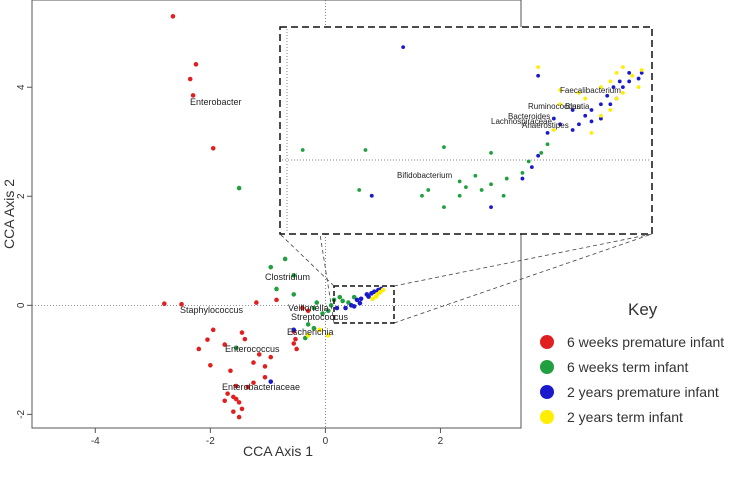  I want to click on x-tick-label: 2, so click(441, 441).